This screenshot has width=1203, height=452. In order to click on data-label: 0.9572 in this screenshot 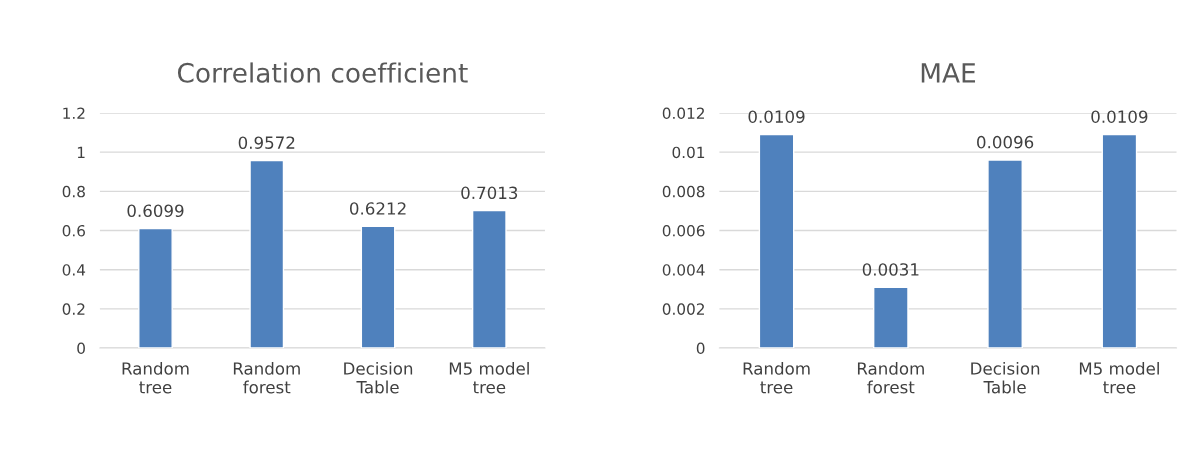, I will do `click(266, 142)`.